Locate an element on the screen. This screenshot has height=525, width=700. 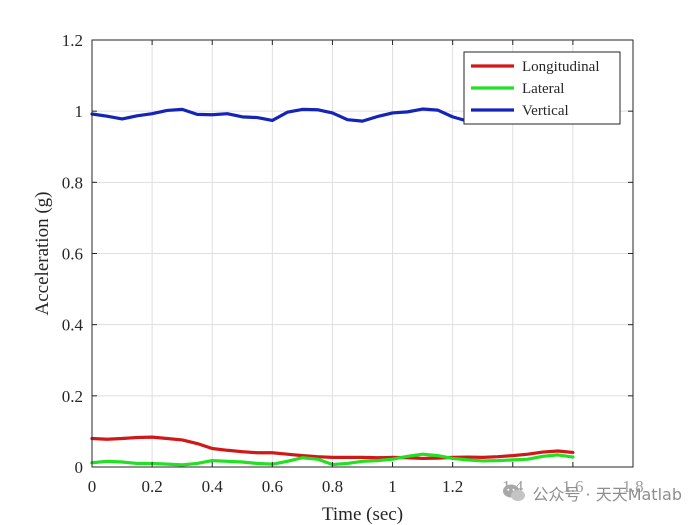
y-axis-label: Acceleration (g) is located at coordinates (42, 254).